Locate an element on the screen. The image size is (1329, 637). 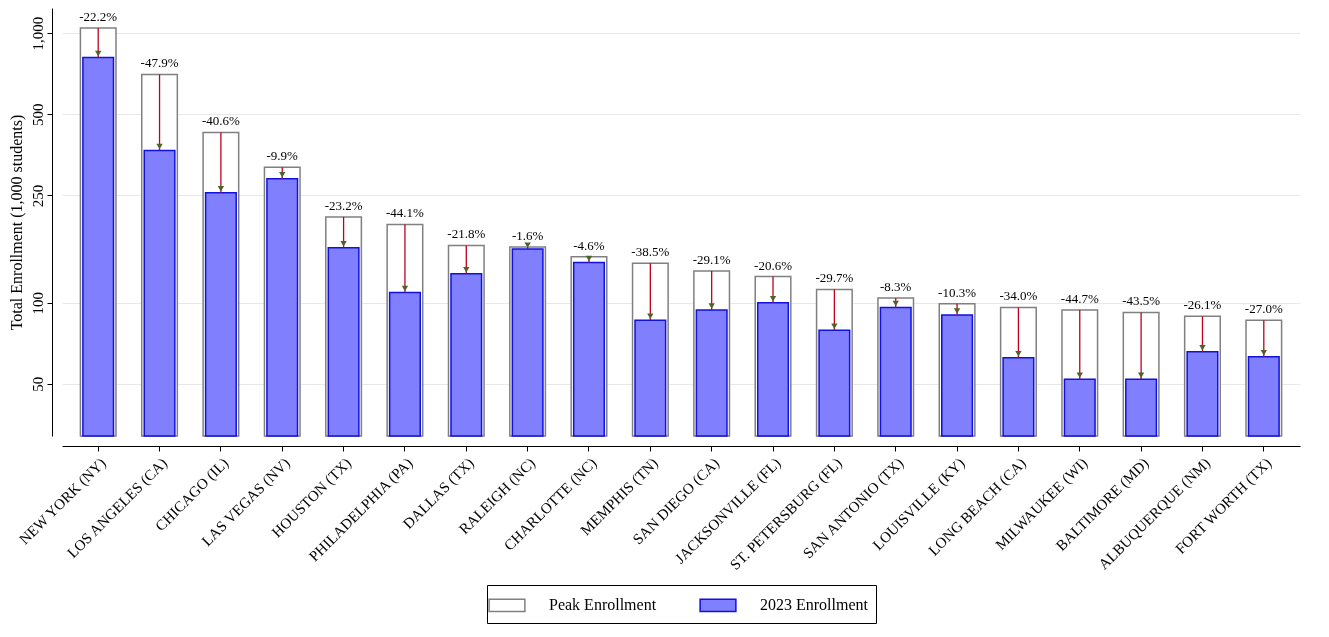
annotation: -23.2% is located at coordinates (343, 205).